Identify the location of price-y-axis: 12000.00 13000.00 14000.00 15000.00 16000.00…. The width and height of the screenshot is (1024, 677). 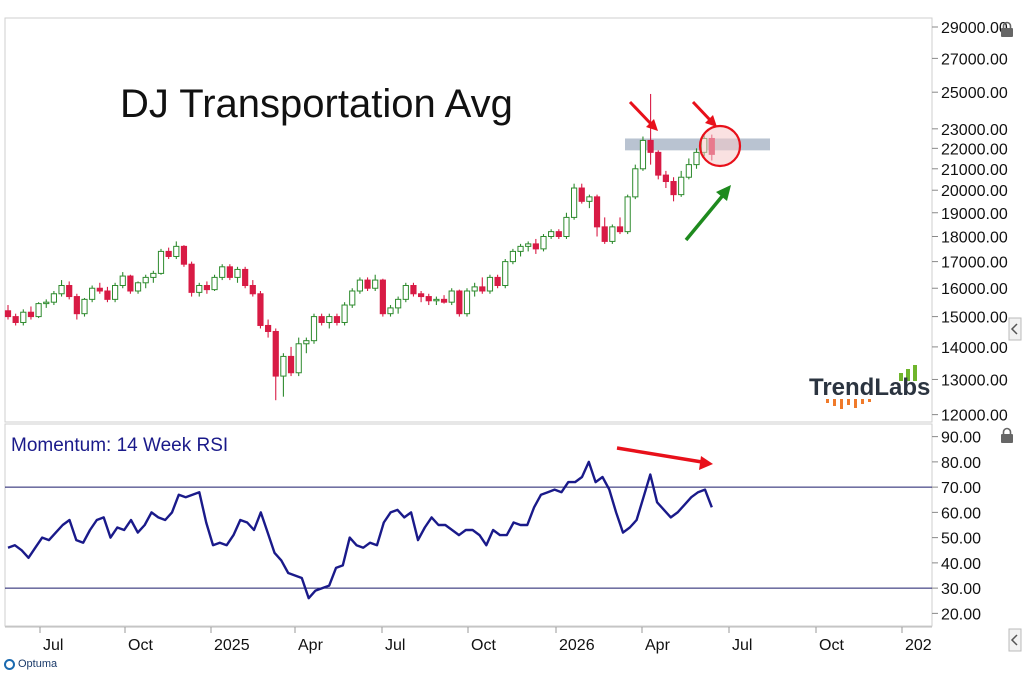
(970, 222).